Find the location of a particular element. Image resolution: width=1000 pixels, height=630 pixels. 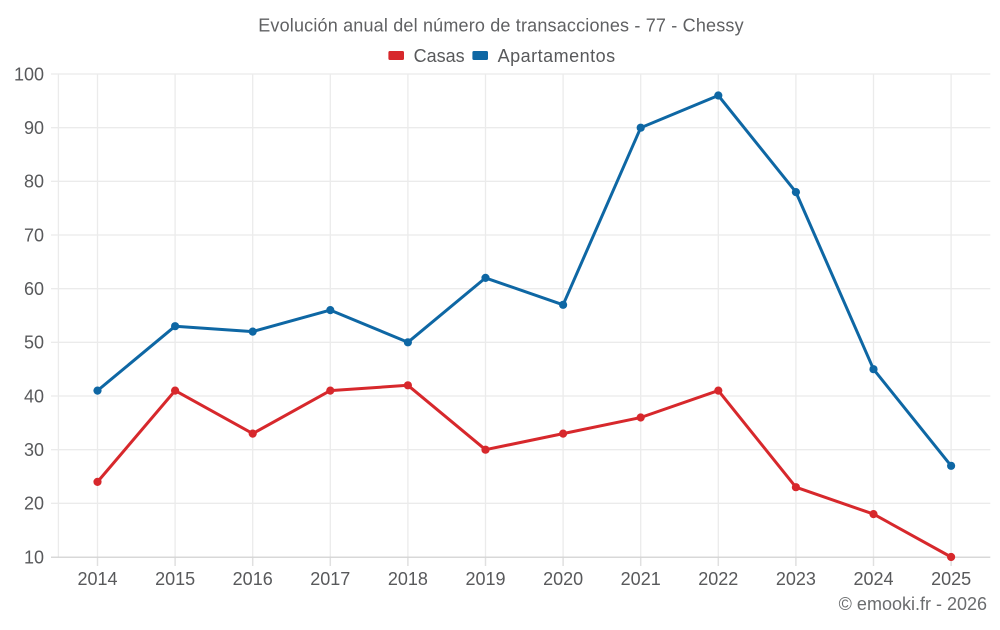

svg-text: 20 is located at coordinates (34, 504).